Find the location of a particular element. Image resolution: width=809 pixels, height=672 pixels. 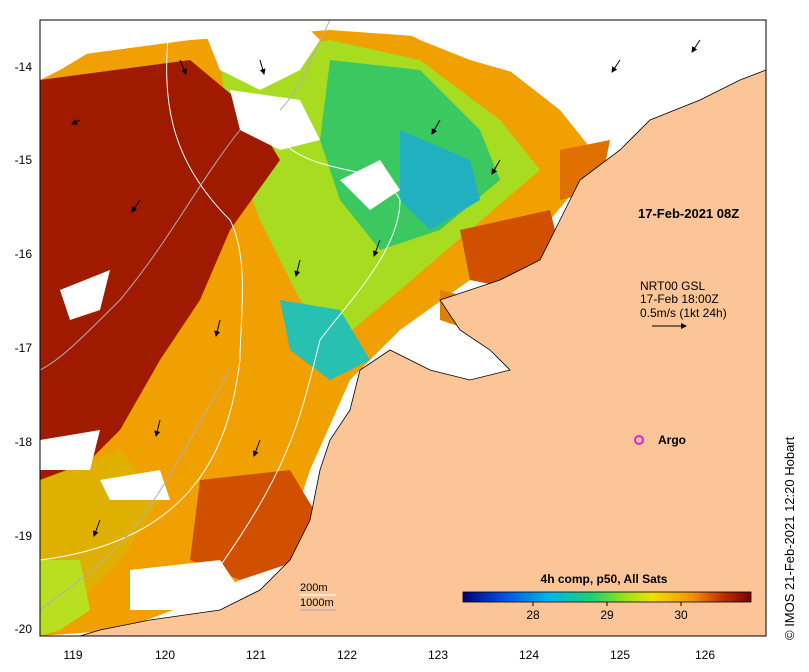

y-tick-label: -14 is located at coordinates (24, 67).